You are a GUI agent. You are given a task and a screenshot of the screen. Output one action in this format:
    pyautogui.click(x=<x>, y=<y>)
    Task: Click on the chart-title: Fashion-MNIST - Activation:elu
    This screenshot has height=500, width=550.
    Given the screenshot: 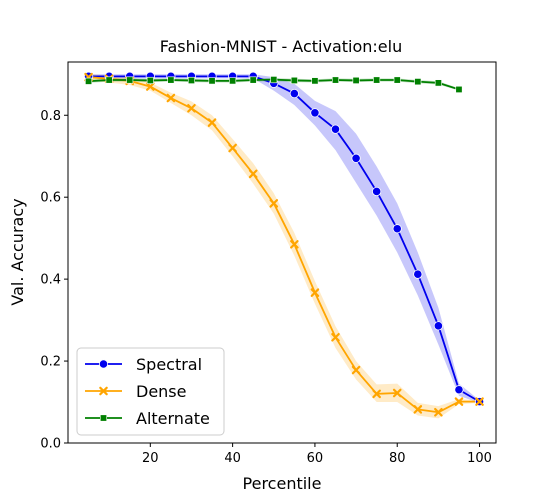 What is the action you would take?
    pyautogui.click(x=281, y=46)
    